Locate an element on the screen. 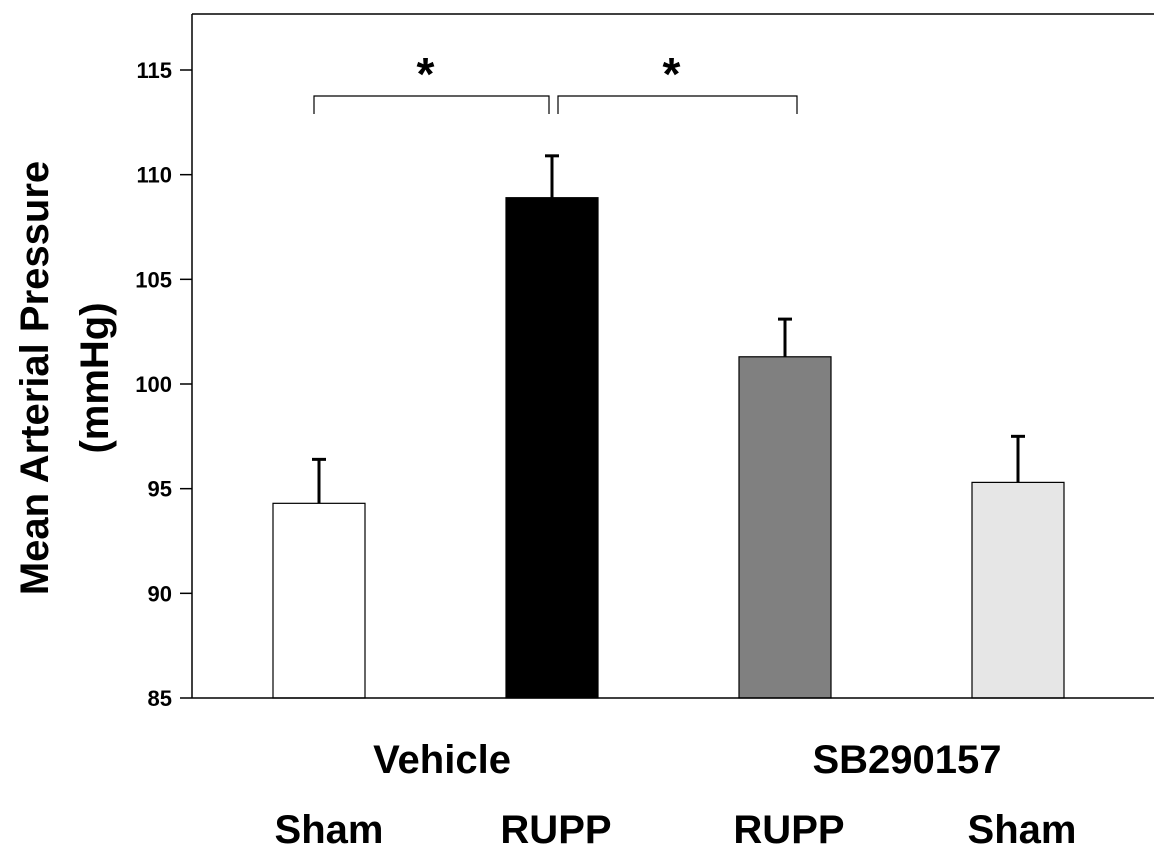  group-labels: Vehicle SB290157 is located at coordinates (687, 760).